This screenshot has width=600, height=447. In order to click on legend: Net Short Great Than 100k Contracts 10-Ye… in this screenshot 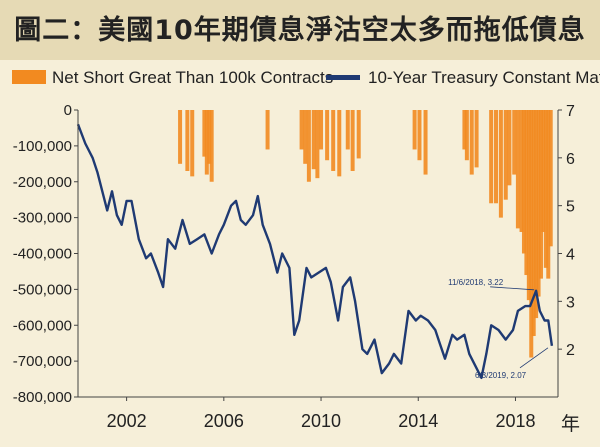, I will do `click(306, 77)`.